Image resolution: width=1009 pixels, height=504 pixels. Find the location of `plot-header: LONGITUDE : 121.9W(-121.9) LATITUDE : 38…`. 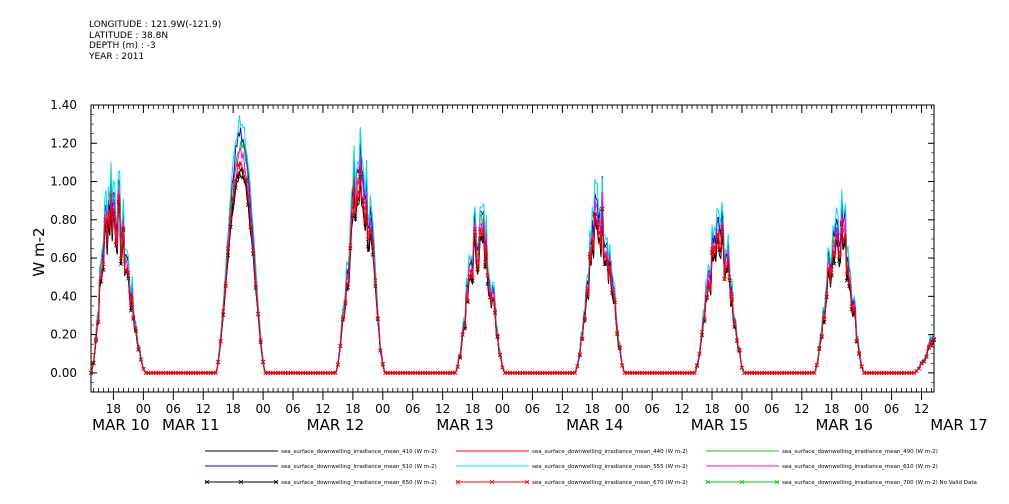

plot-header: LONGITUDE : 121.9W(-121.9) LATITUDE : 38… is located at coordinates (155, 41).